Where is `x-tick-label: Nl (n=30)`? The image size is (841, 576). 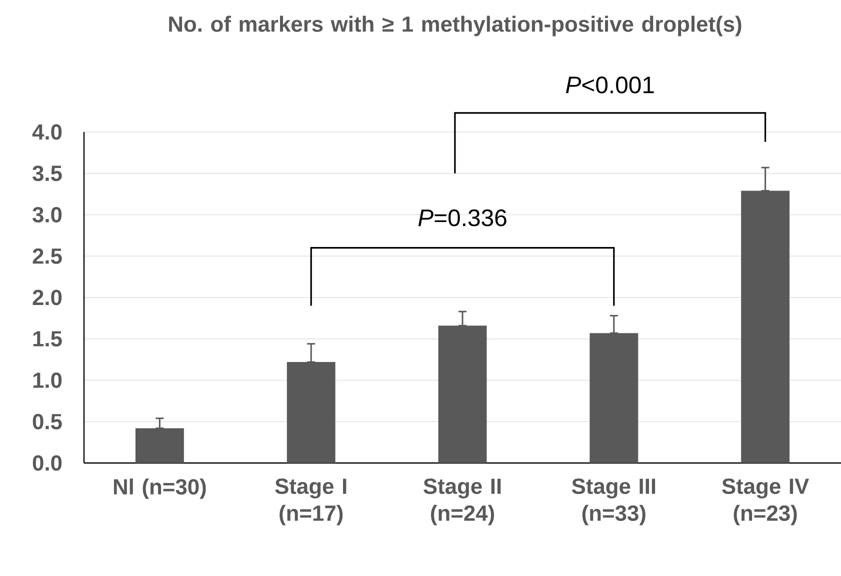 x-tick-label: Nl (n=30) is located at coordinates (160, 488).